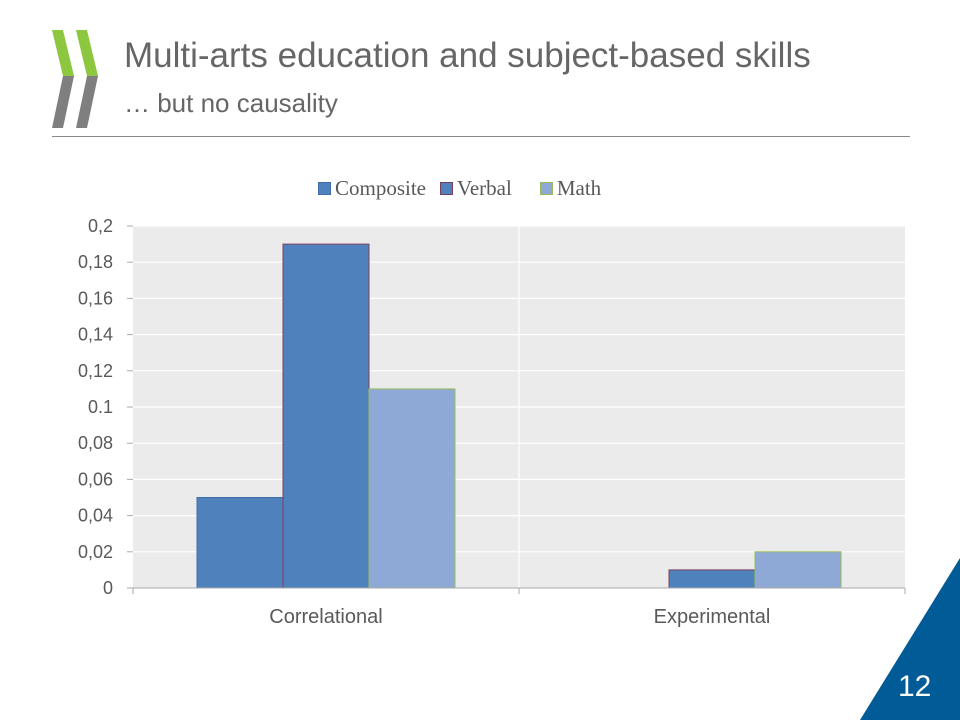 Image resolution: width=960 pixels, height=720 pixels. What do you see at coordinates (381, 188) in the screenshot?
I see `legend-label: Composite` at bounding box center [381, 188].